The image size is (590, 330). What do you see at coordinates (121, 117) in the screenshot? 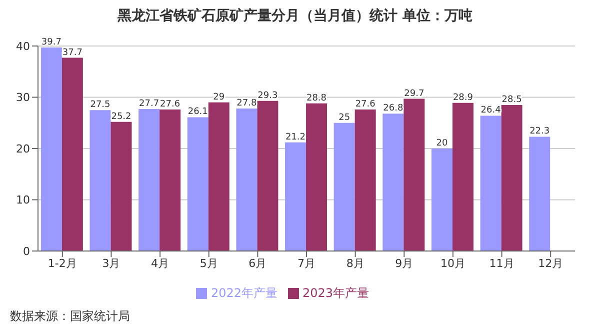
I see `data-label: 25.2` at bounding box center [121, 117].